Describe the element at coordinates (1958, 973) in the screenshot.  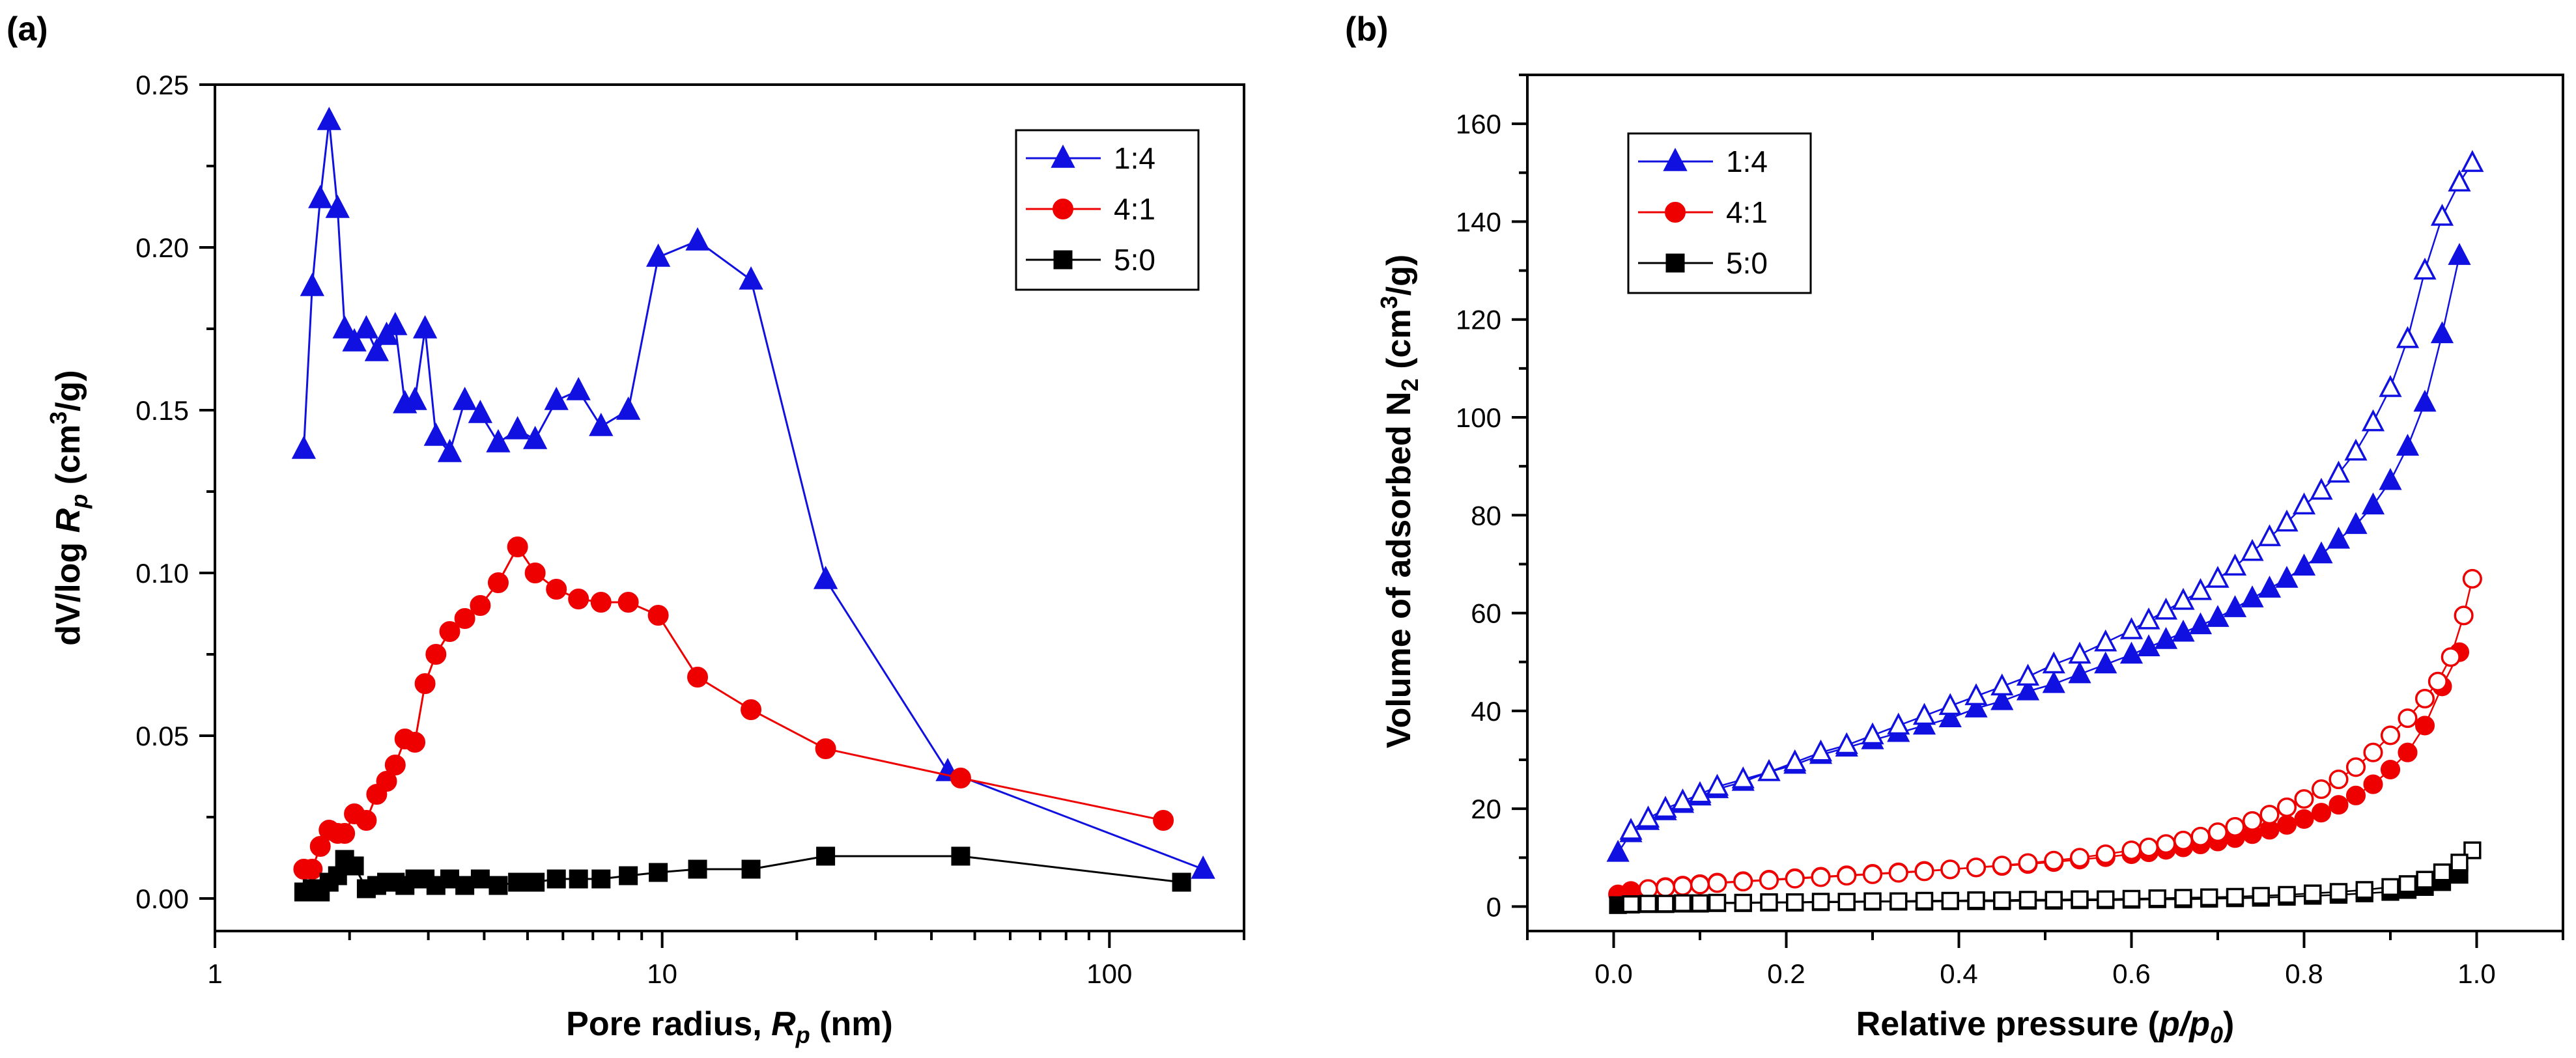
I see `panel-b-x-tick-label: 0.4` at that location.